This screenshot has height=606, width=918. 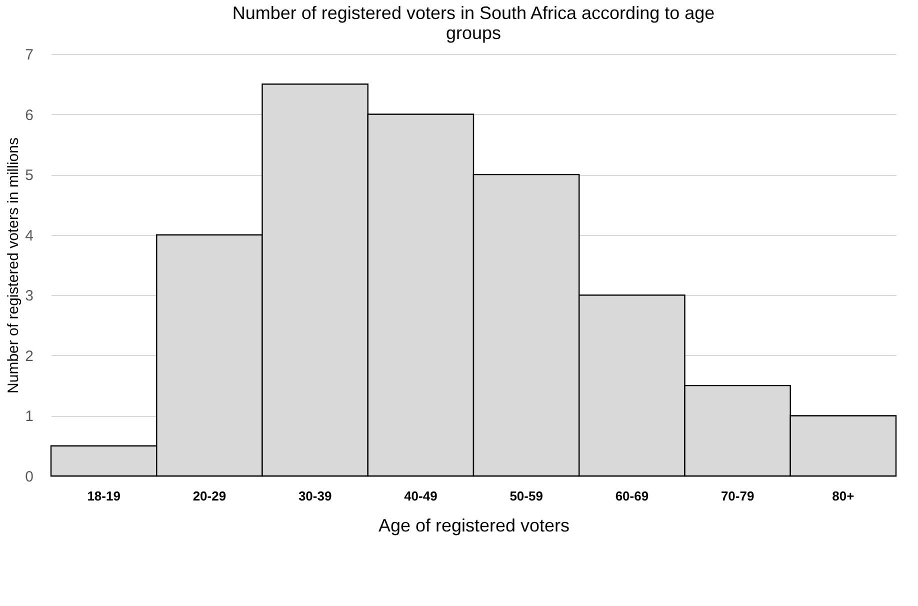 What do you see at coordinates (29, 235) in the screenshot?
I see `y-tick-label: 4` at bounding box center [29, 235].